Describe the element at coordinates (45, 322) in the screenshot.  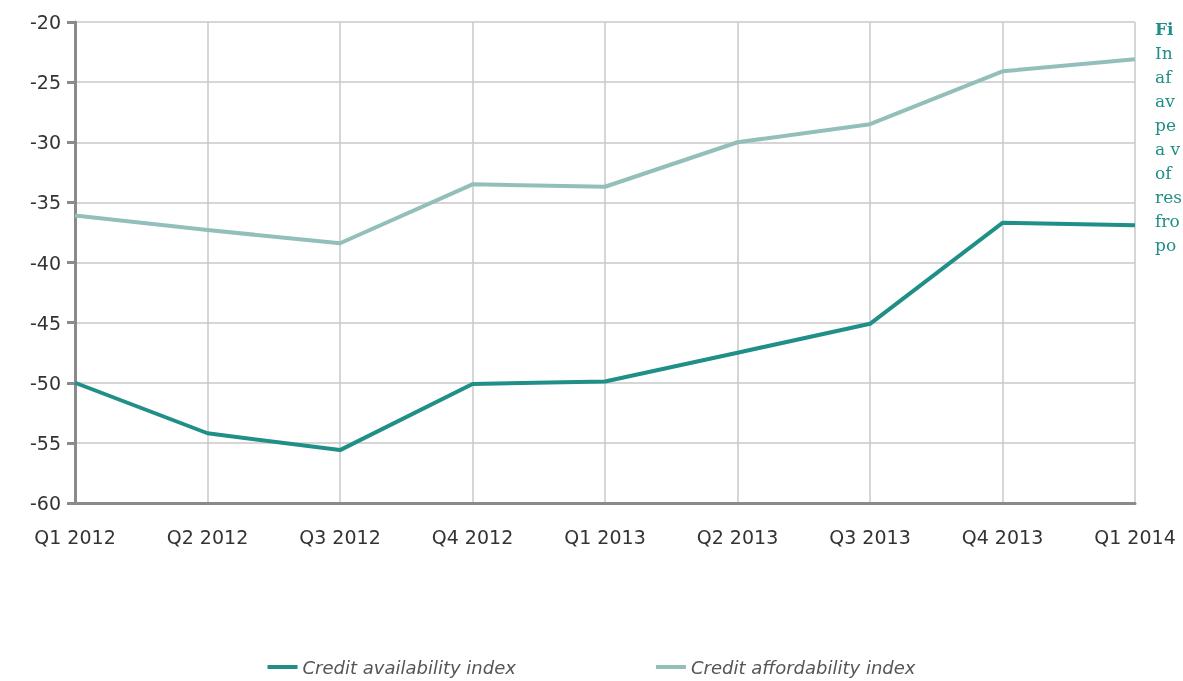
I see `y-tick-label: -45` at that location.